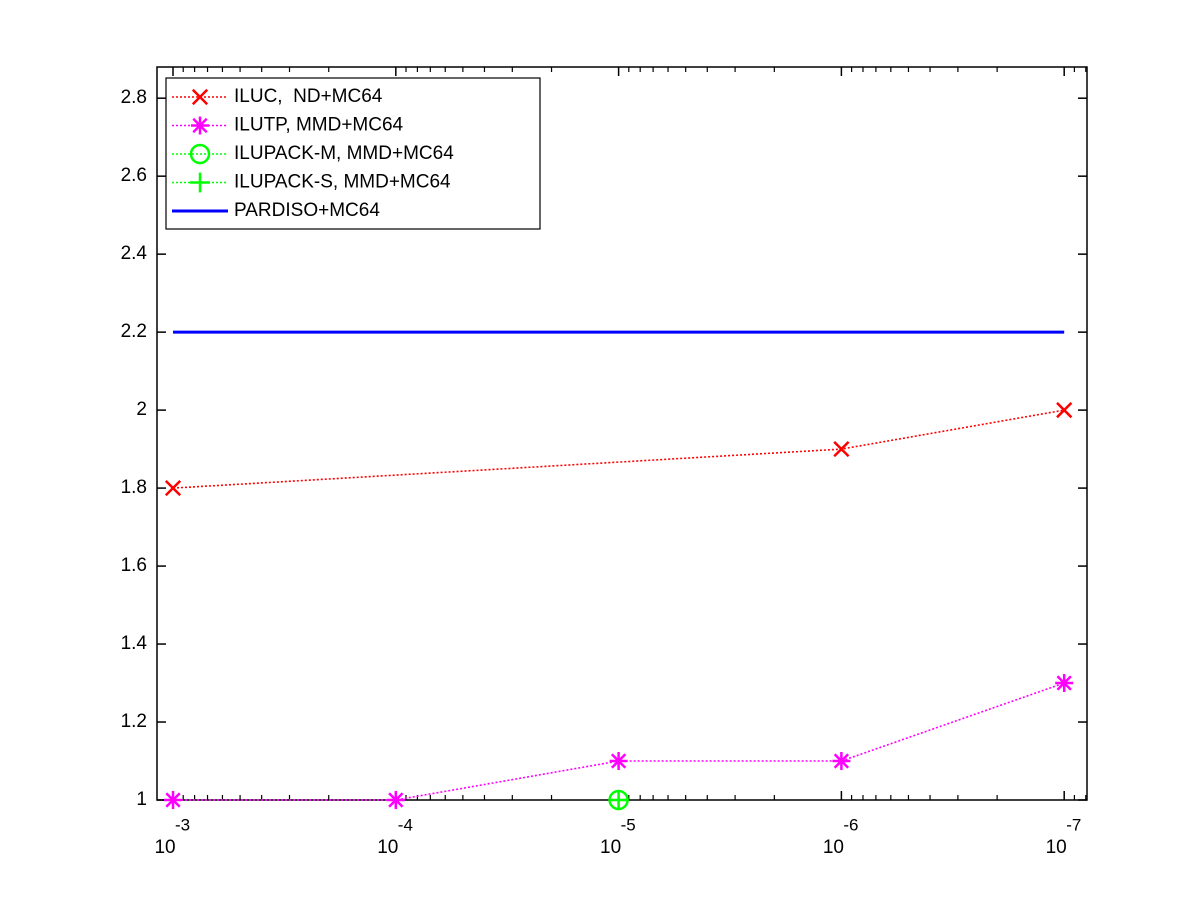  Describe the element at coordinates (344, 153) in the screenshot. I see `legend-label: ILUPACK-M, MMD+MC64` at that location.